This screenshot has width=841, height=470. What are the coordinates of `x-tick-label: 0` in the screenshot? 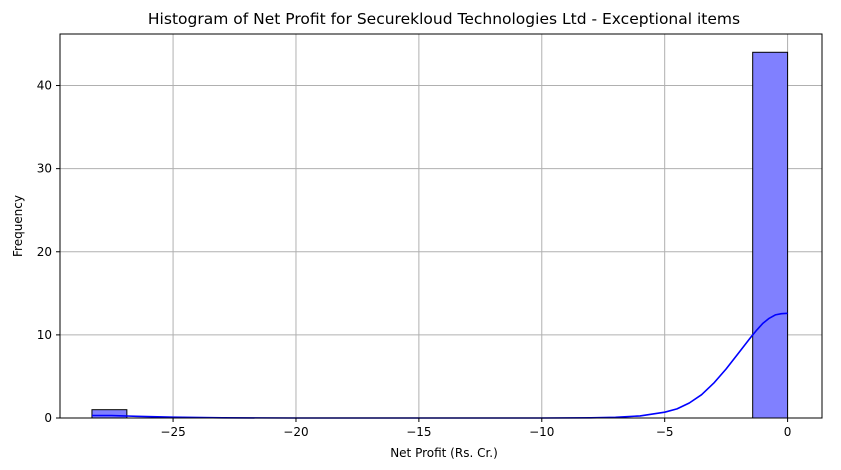 It's located at (788, 432).